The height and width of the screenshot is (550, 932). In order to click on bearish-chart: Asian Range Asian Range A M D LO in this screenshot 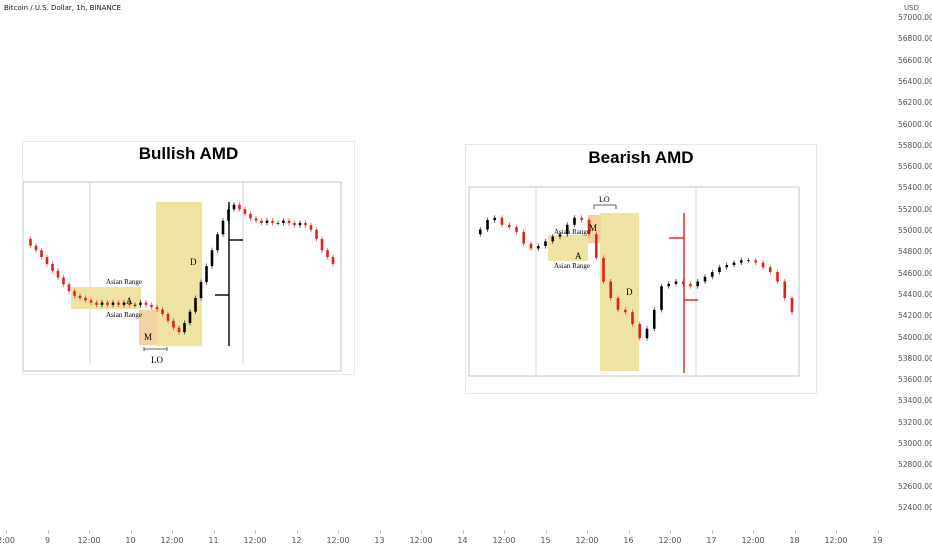, I will do `click(634, 281)`.